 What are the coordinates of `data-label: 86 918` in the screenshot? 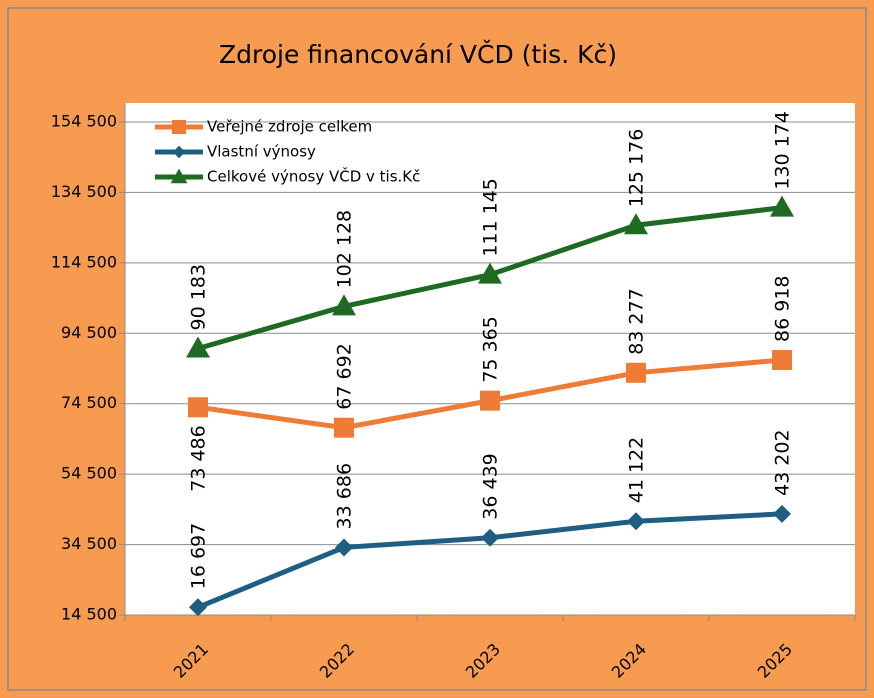 It's located at (783, 309).